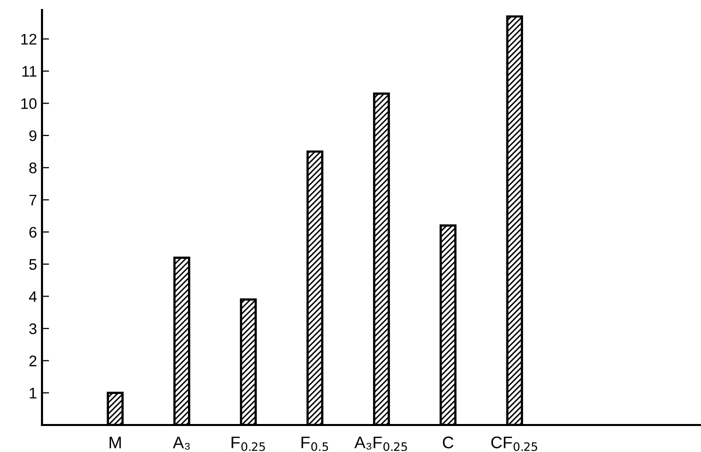 Image resolution: width=701 pixels, height=452 pixels. What do you see at coordinates (28, 39) in the screenshot?
I see `y-tick-label: 12` at bounding box center [28, 39].